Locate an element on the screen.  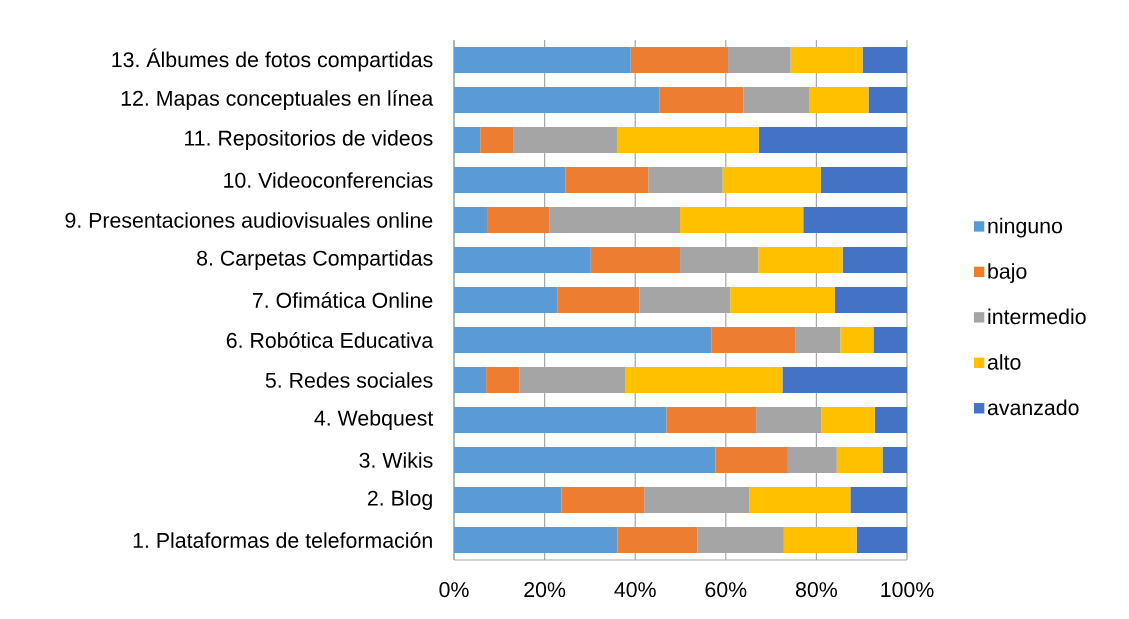
y-tick-label: 10. Videoconferencias is located at coordinates (328, 180).